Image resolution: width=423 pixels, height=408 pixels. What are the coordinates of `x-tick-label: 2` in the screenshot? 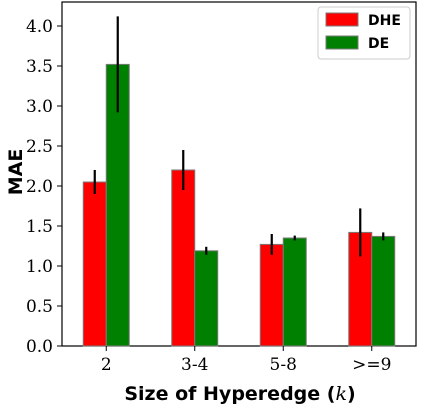 It's located at (106, 365).